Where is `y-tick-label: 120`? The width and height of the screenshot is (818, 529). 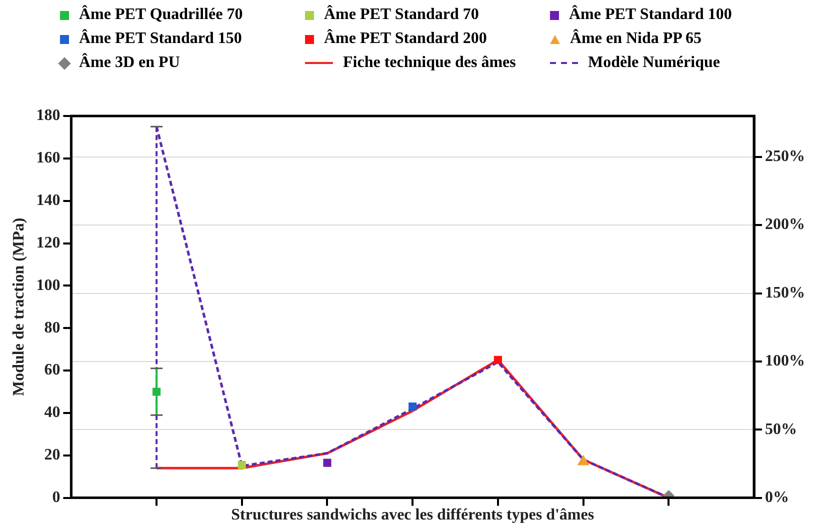 y-tick-label: 120 is located at coordinates (48, 243).